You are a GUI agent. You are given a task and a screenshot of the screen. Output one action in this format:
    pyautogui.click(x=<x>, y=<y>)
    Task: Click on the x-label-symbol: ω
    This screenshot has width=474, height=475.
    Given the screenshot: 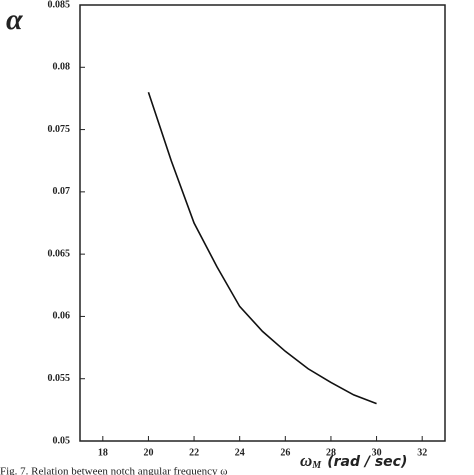 What is the action you would take?
    pyautogui.click(x=306, y=460)
    